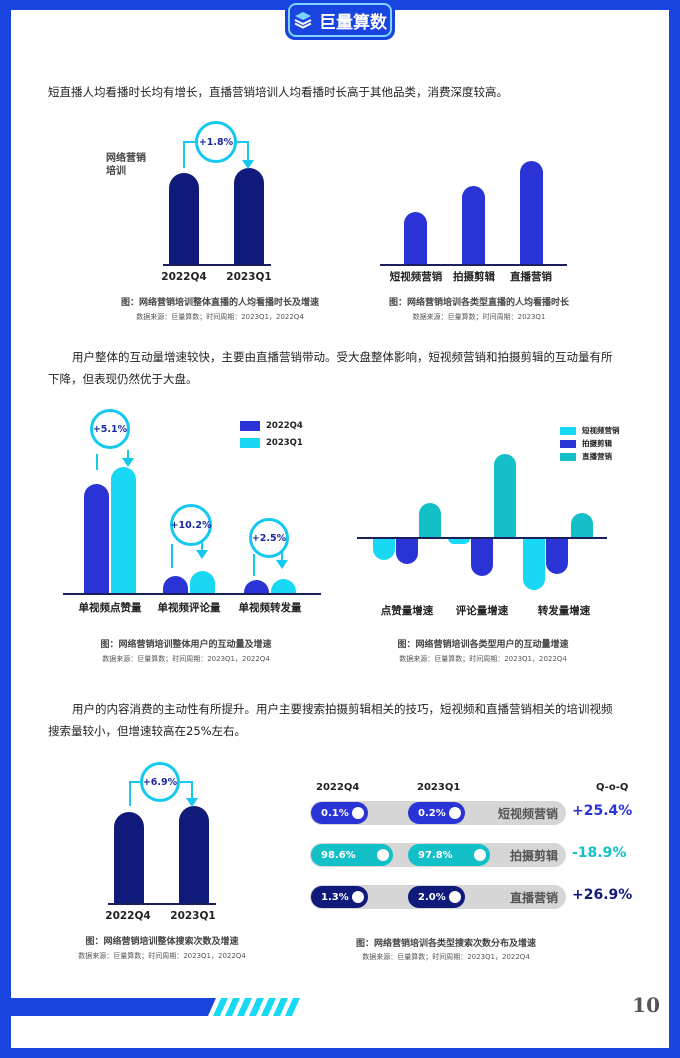 The height and width of the screenshot is (1058, 680). I want to click on chart4-legend-label-short-video: 短视频营销, so click(601, 430).